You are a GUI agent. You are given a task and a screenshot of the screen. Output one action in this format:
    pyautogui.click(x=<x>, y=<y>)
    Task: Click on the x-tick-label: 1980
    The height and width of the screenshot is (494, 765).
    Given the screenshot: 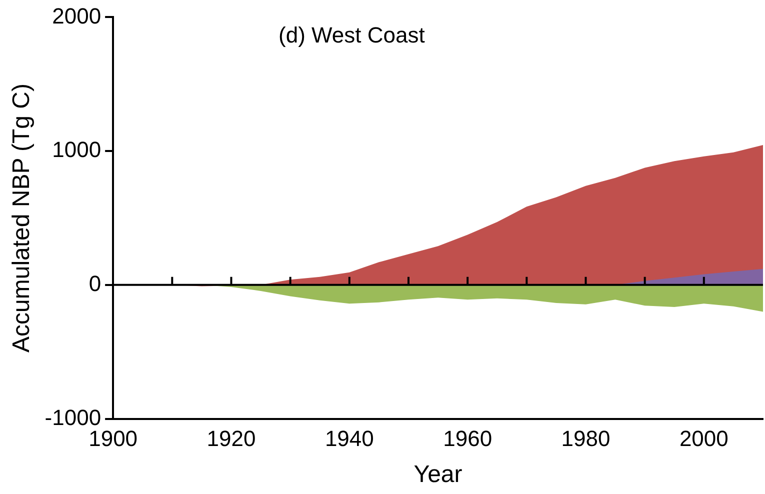 What is the action you would take?
    pyautogui.click(x=585, y=439)
    